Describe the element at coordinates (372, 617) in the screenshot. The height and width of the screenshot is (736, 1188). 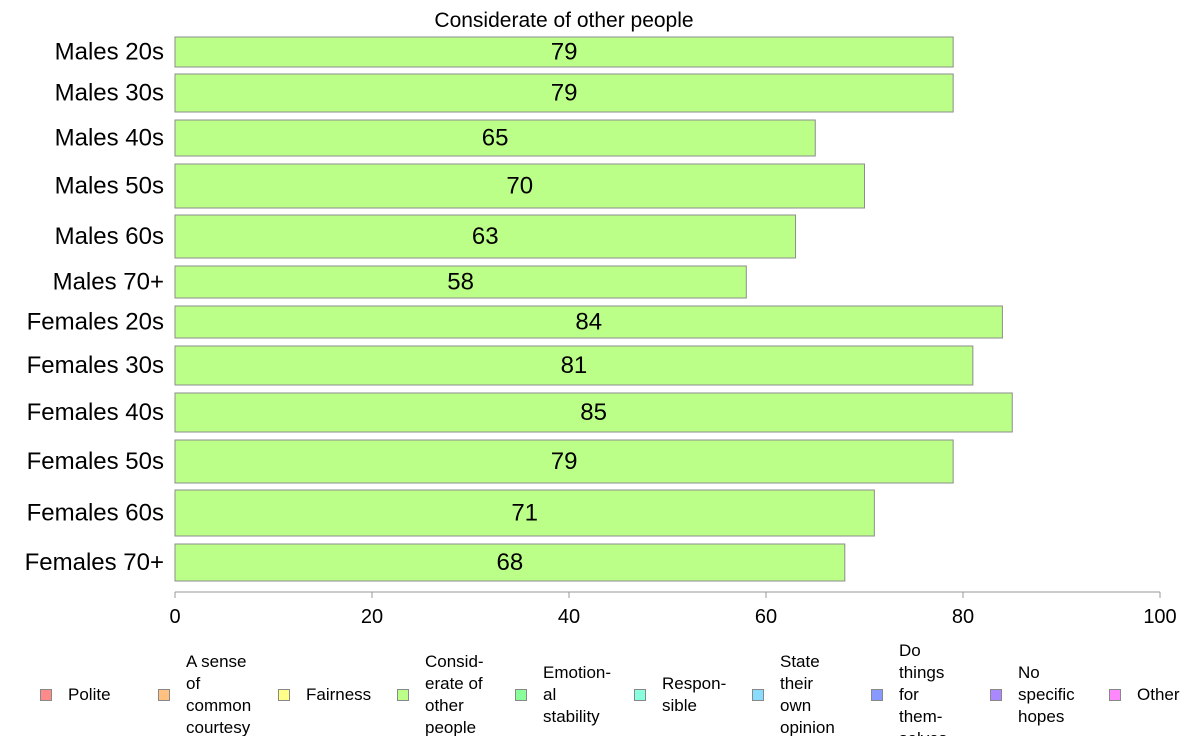
I see `x-tick-label: 20` at that location.